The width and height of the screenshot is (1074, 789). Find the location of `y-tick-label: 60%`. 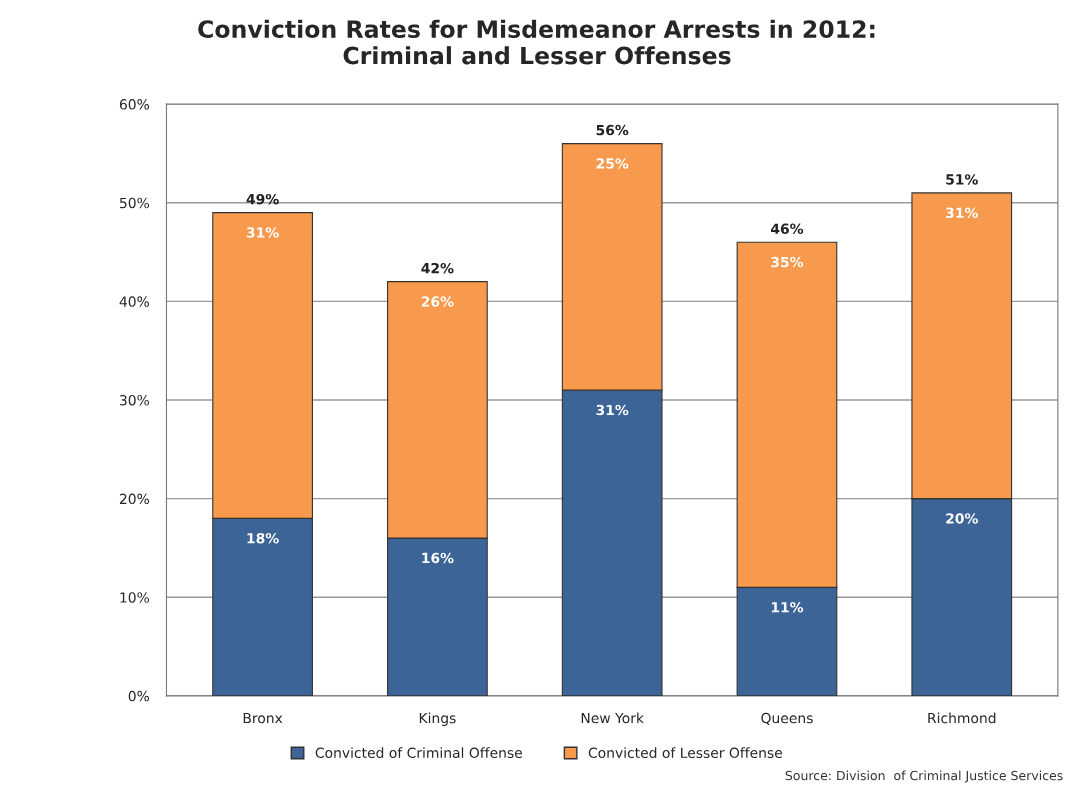

y-tick-label: 60% is located at coordinates (134, 104).